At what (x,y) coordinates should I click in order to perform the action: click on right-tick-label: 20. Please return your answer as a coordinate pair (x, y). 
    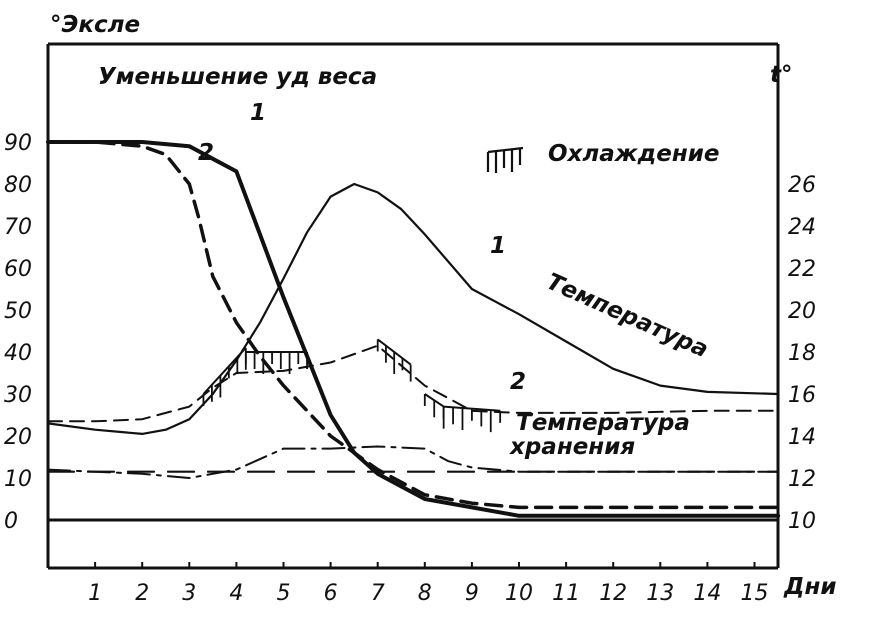
    Looking at the image, I should click on (802, 311).